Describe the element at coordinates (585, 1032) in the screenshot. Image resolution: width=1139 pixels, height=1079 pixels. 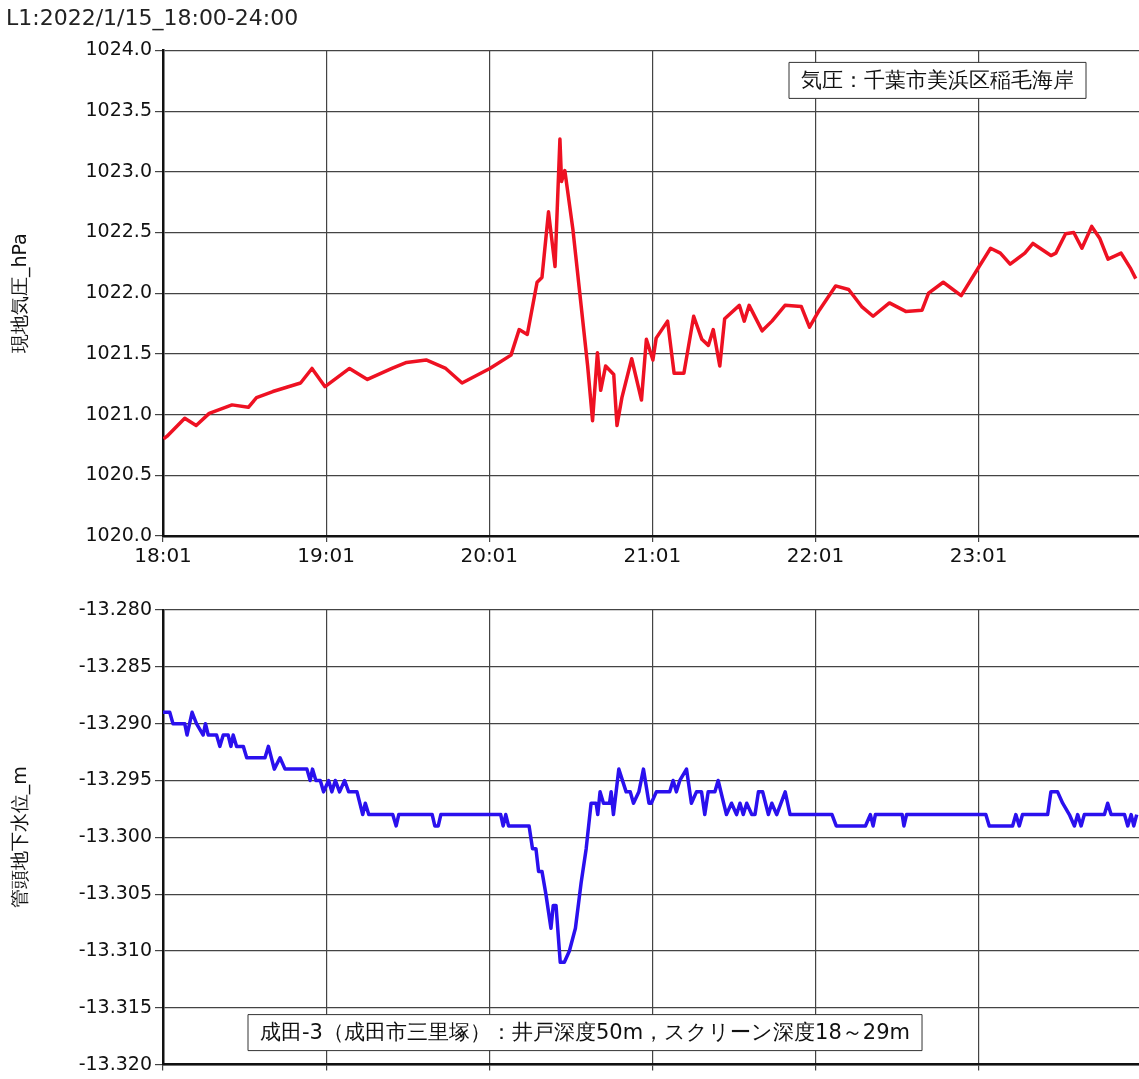
I see `annotation: 成田-3（成田市三里塚）：井戸深度50m，スクリーン深度18～29m` at that location.